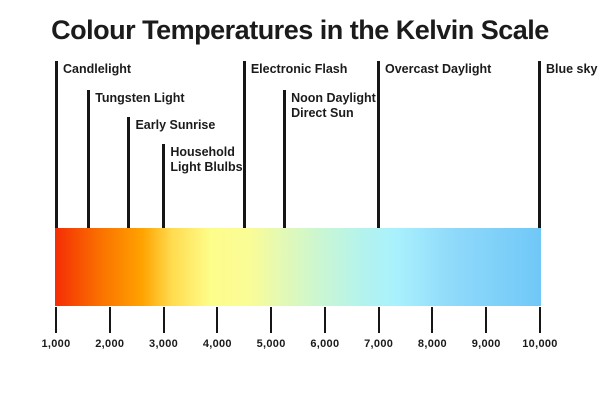 Image resolution: width=600 pixels, height=400 pixels. Describe the element at coordinates (97, 69) in the screenshot. I see `marker-label: Candlelight` at that location.